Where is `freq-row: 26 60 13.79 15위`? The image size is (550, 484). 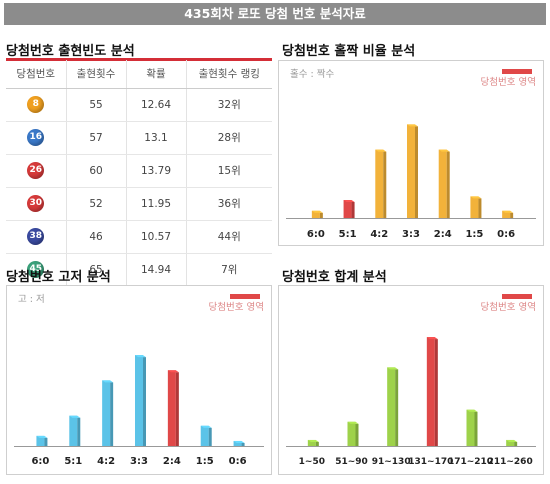 freq-row: 26 60 13.79 15위 is located at coordinates (139, 171).